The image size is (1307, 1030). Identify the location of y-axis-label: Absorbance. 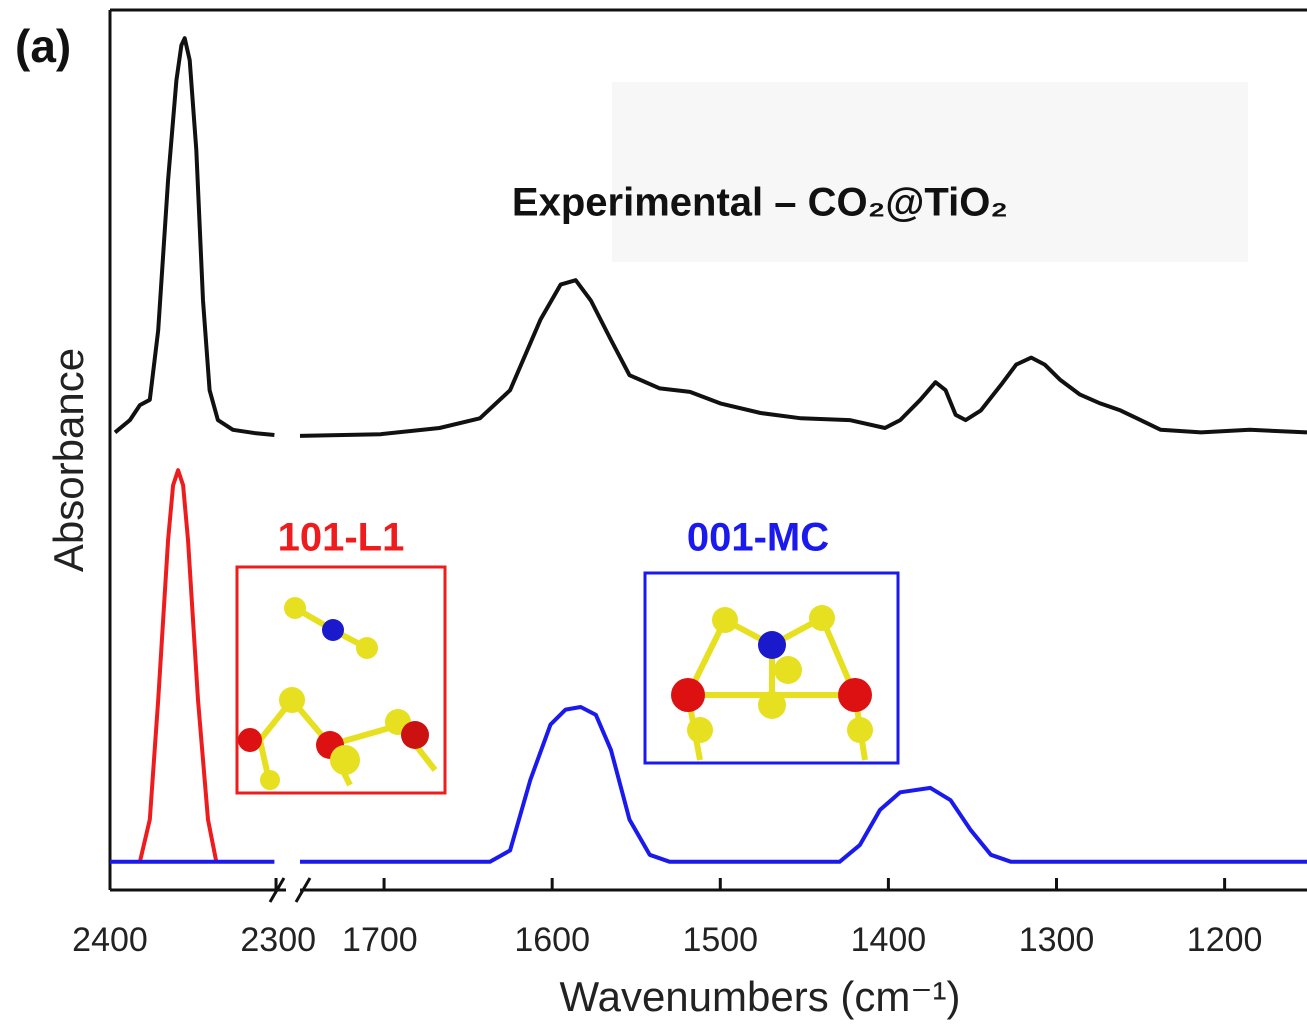
(68, 460).